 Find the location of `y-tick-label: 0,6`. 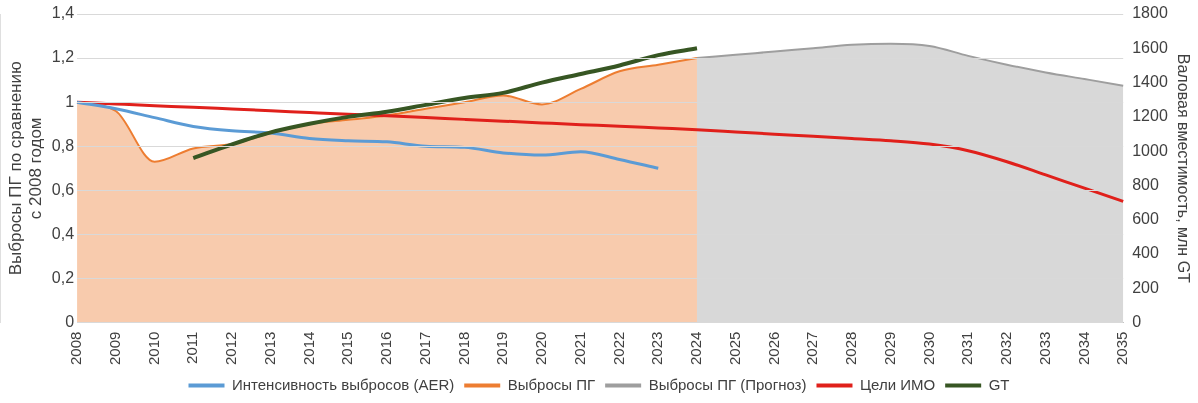

y-tick-label: 0,6 is located at coordinates (63, 189).